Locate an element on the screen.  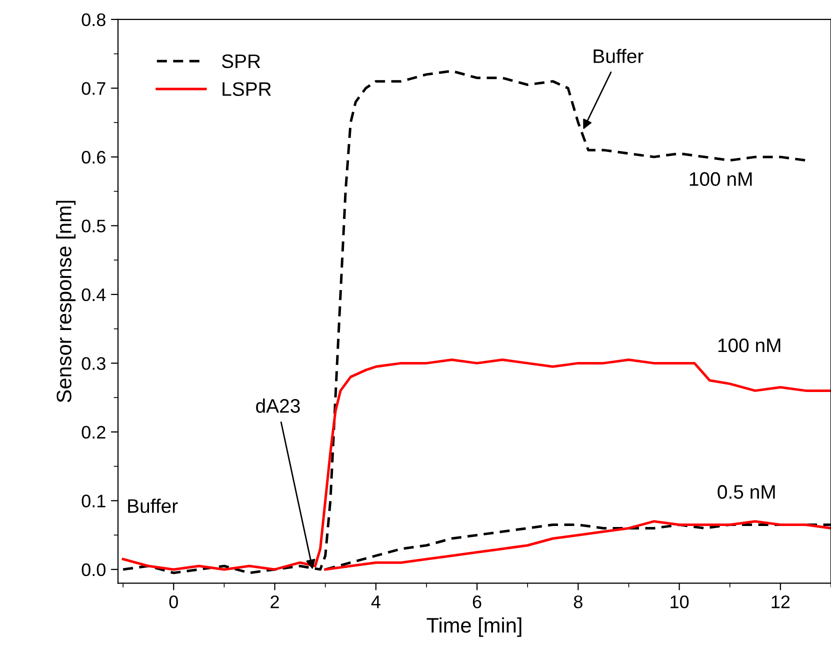
y-tick-label: 0.1 is located at coordinates (94, 501).